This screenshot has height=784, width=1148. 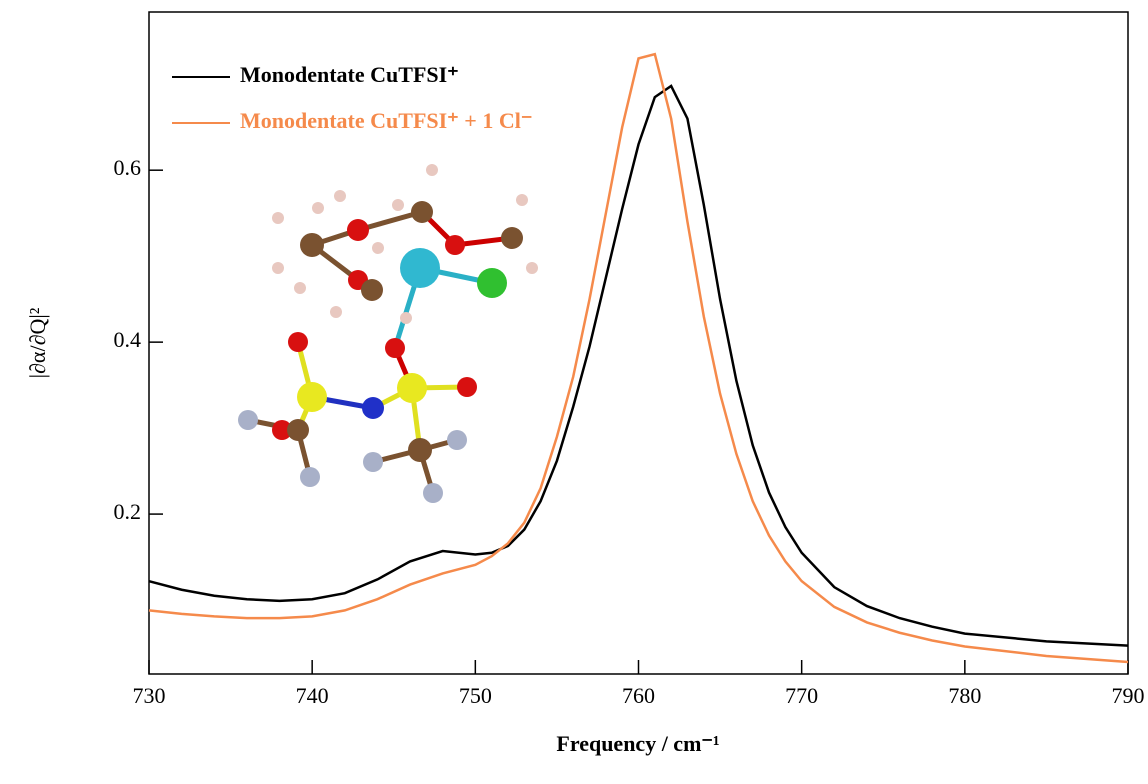 I want to click on x-tick-label: 760, so click(x=638, y=695).